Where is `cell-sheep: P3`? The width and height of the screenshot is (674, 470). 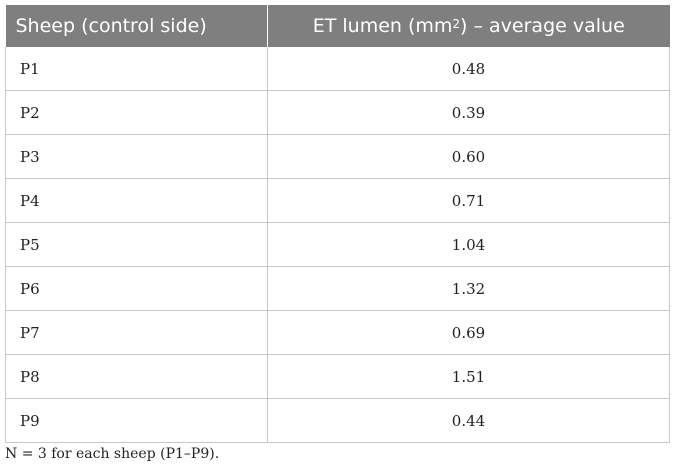
cell-sheep: P3 is located at coordinates (136, 156).